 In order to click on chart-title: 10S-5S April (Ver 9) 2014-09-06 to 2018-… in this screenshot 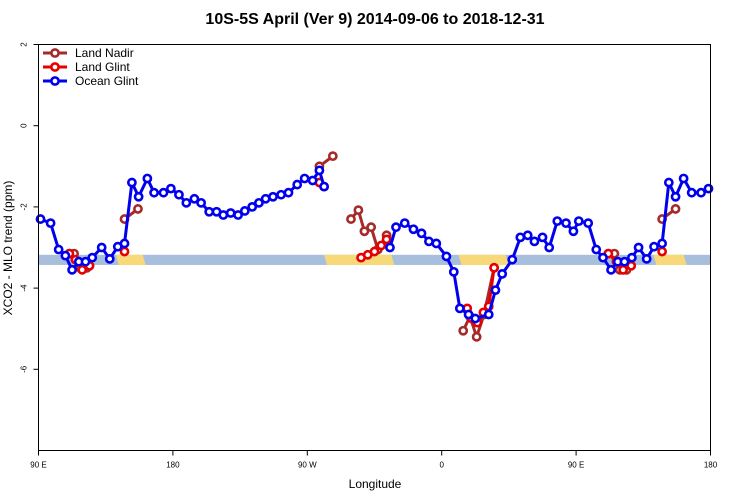, I will do `click(374, 19)`.